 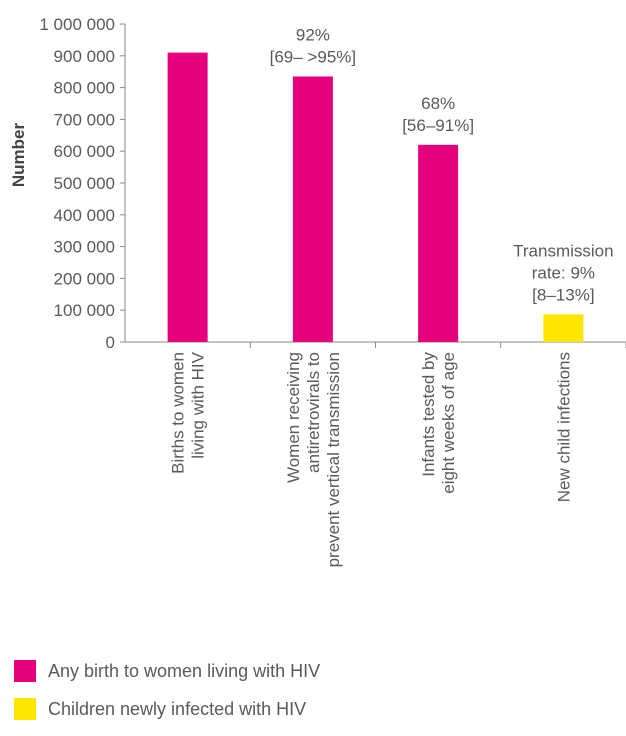 I want to click on x-tick-label-line: living with HIV, so click(x=198, y=404).